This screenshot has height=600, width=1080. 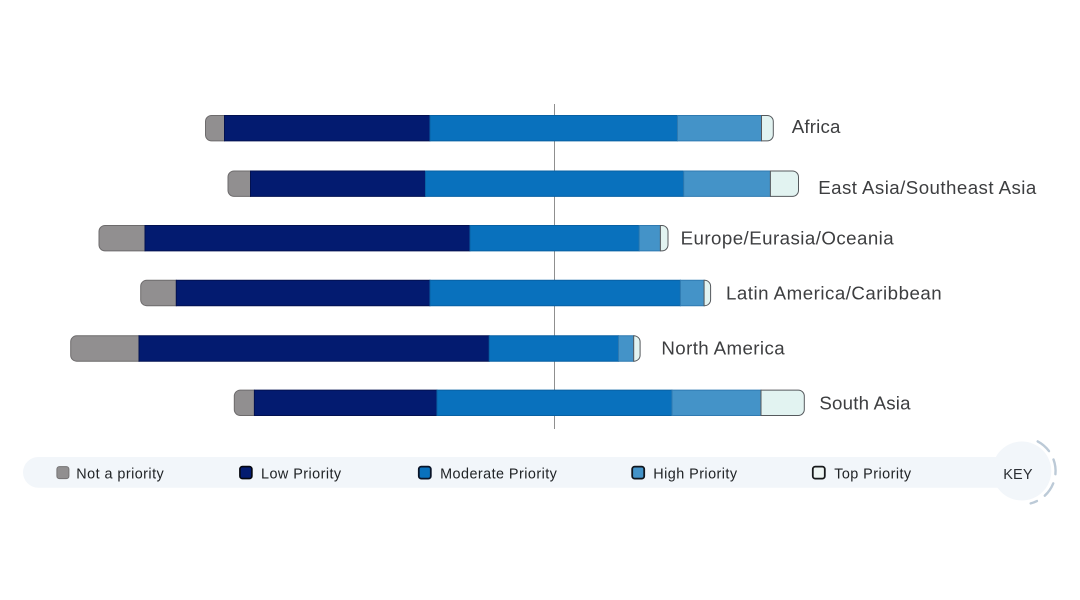 I want to click on svg-text: Moderate Priority, so click(x=499, y=474).